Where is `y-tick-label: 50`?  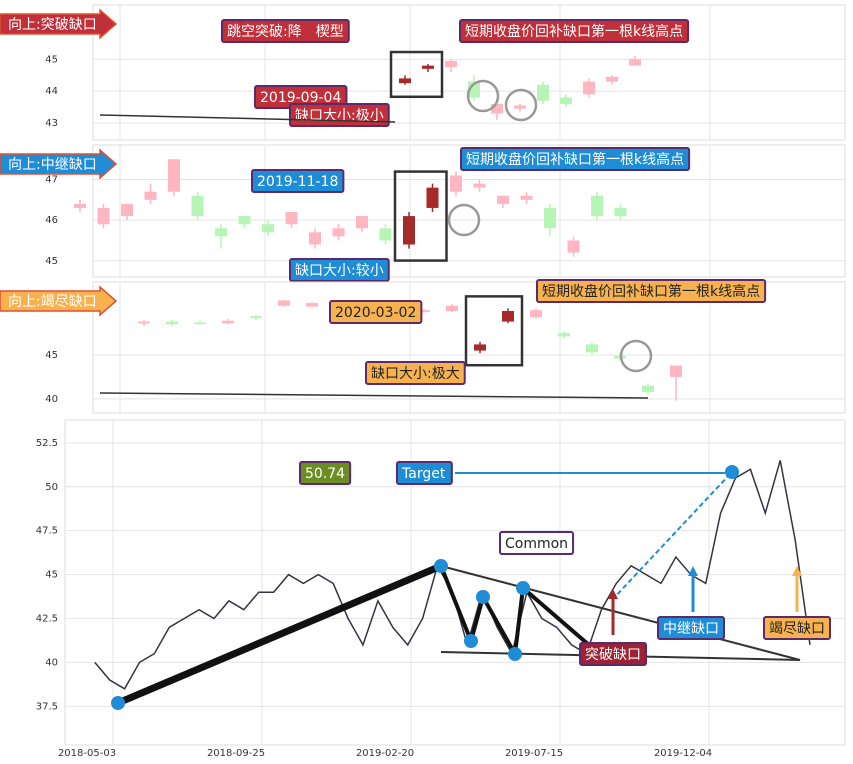 y-tick-label: 50 is located at coordinates (51, 487).